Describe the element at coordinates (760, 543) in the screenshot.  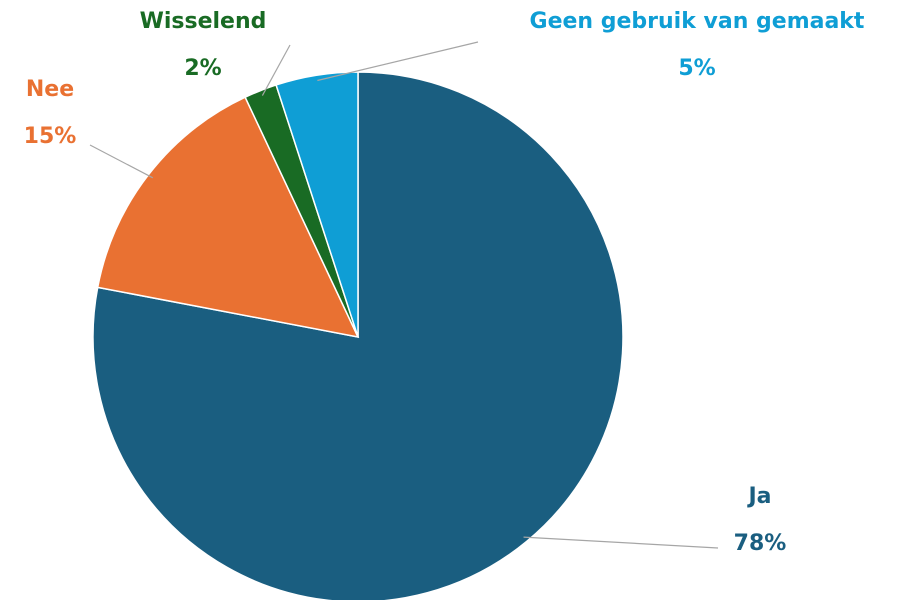
I see `slice-value: 78%` at that location.